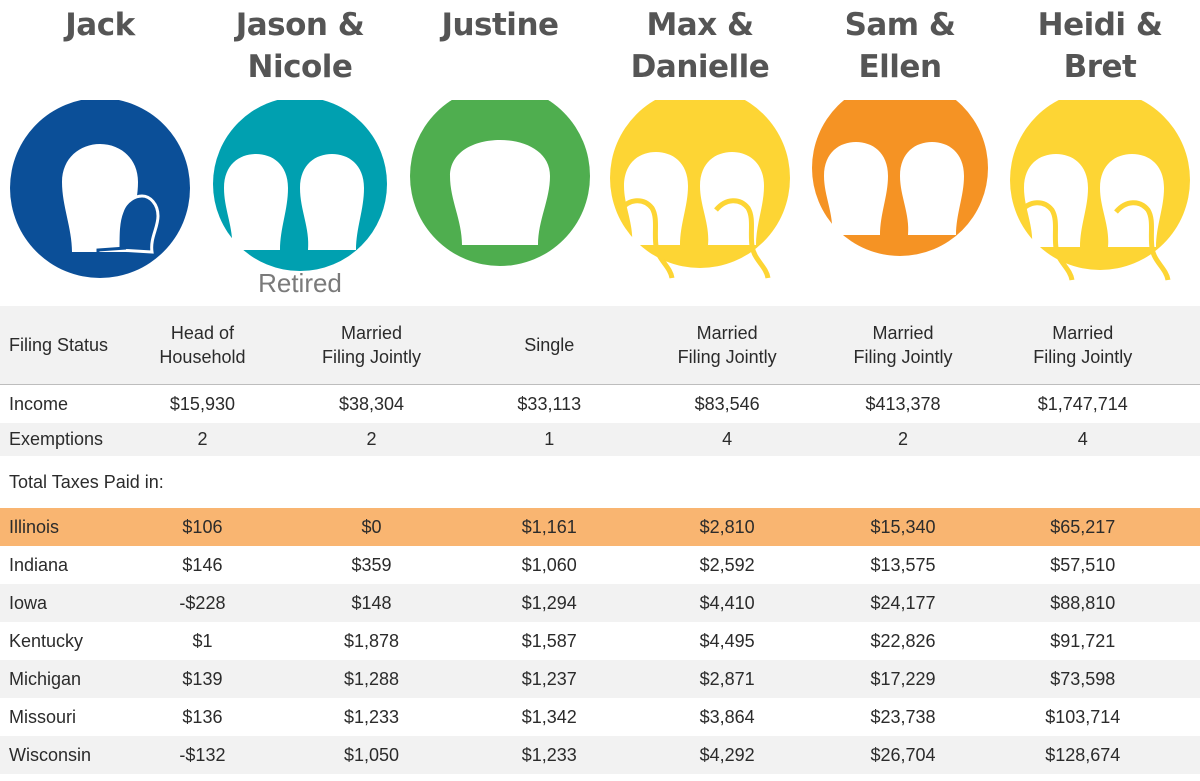  I want to click on state-row-illinois: Illinois $106 $0 $1,161 $2,810 $15,340 $65,217, so click(600, 527).